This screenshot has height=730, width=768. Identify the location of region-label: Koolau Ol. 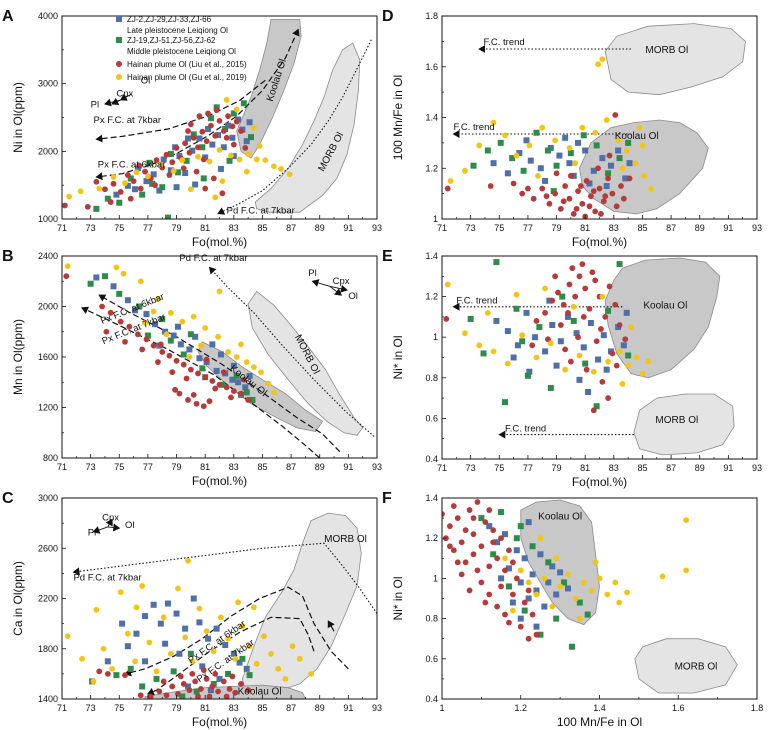
(560, 517).